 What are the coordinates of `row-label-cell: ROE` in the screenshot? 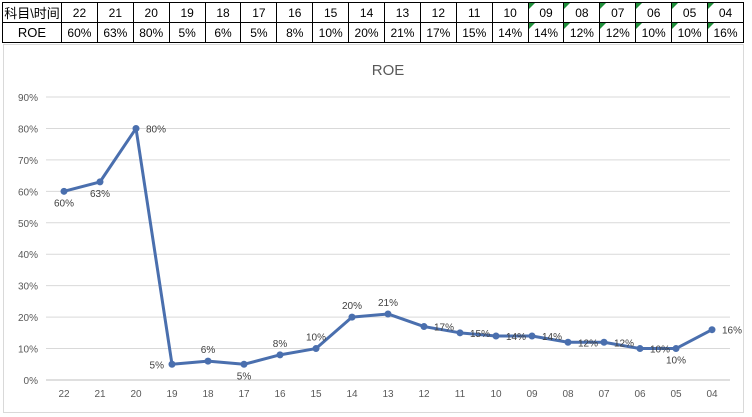 It's located at (32, 32).